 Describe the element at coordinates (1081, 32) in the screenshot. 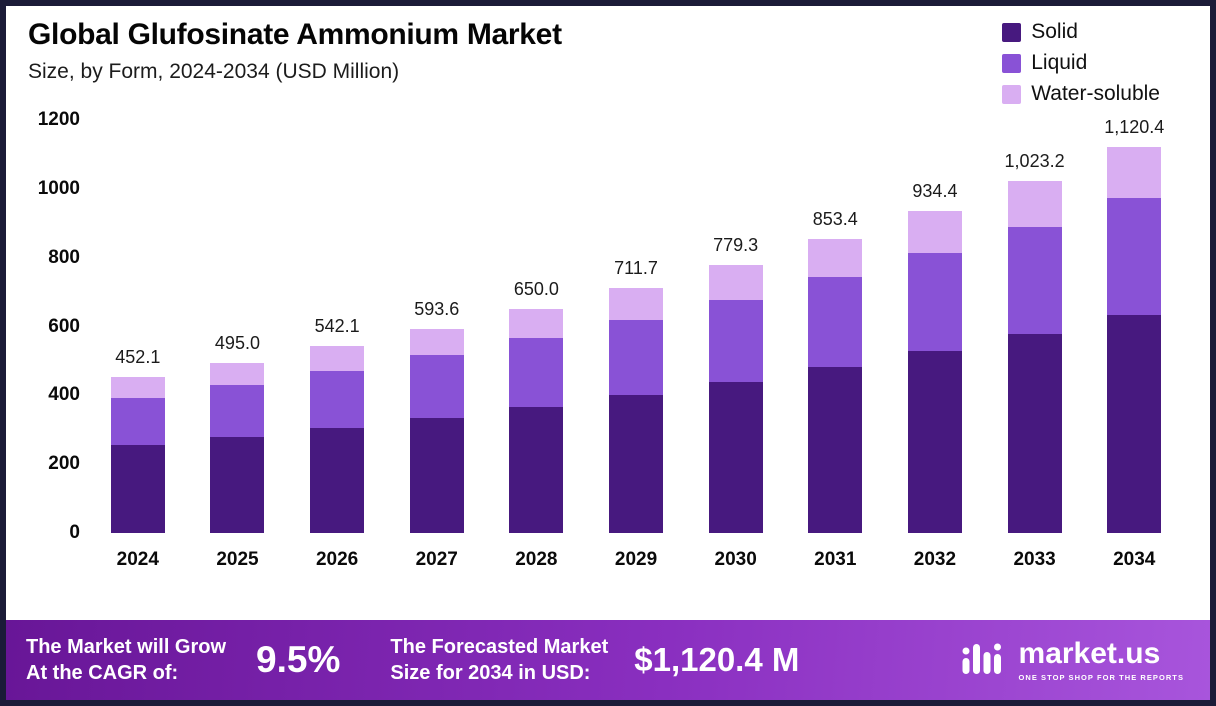

I see `legend-item-solid: Solid` at that location.